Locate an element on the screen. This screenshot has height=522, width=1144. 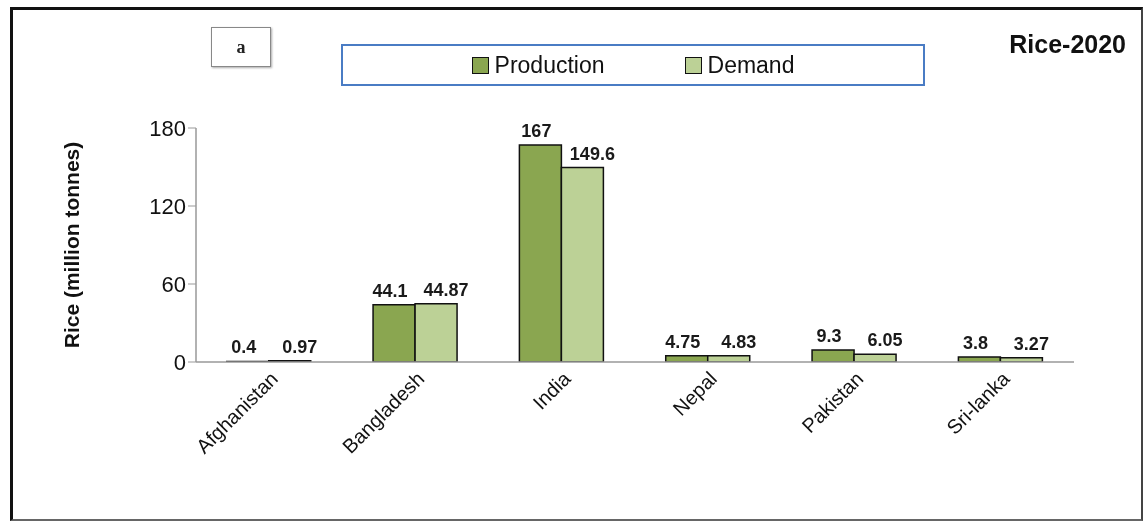
data-label: 3.8 is located at coordinates (975, 343).